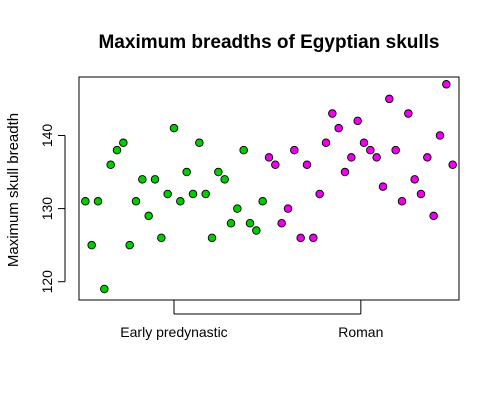 The image size is (500, 400). What do you see at coordinates (360, 332) in the screenshot?
I see `x-tick-label: Roman` at bounding box center [360, 332].